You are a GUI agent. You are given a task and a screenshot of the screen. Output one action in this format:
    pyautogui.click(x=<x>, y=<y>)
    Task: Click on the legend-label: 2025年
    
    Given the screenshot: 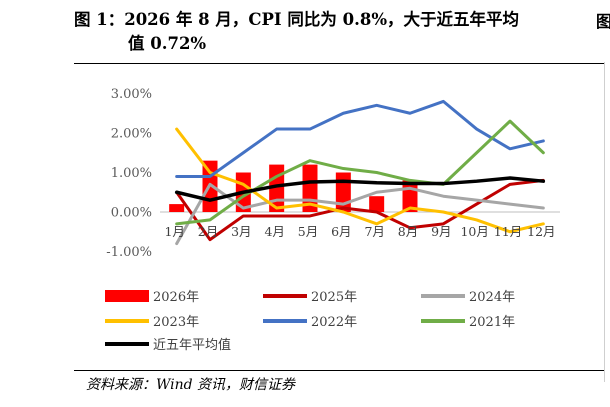 What is the action you would take?
    pyautogui.click(x=334, y=297)
    